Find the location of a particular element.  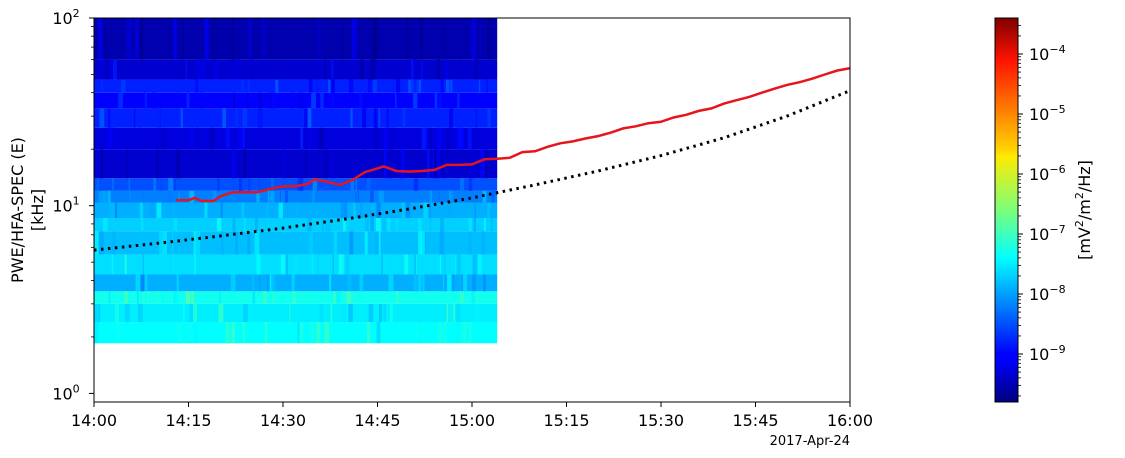

x-tick-label: 15:30 is located at coordinates (661, 420).